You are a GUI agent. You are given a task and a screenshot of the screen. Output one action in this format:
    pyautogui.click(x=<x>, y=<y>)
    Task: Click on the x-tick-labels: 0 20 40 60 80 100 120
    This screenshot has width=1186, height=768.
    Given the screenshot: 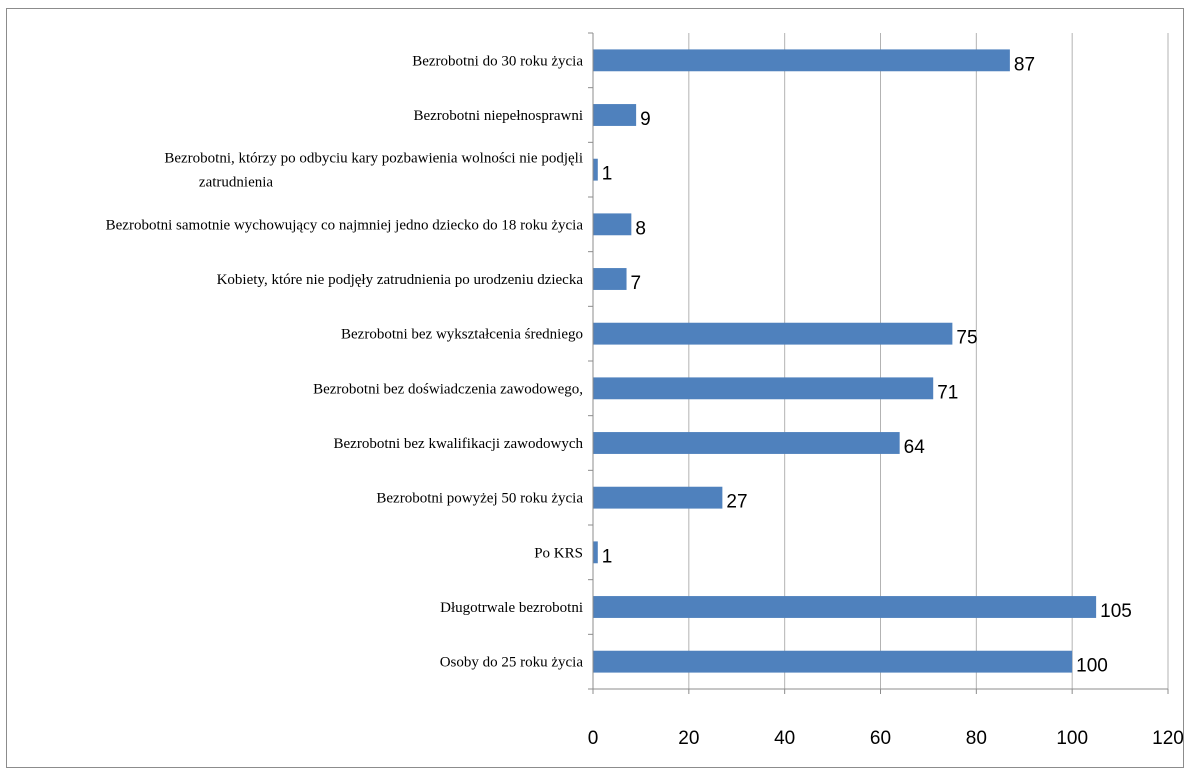 What is the action you would take?
    pyautogui.click(x=886, y=738)
    